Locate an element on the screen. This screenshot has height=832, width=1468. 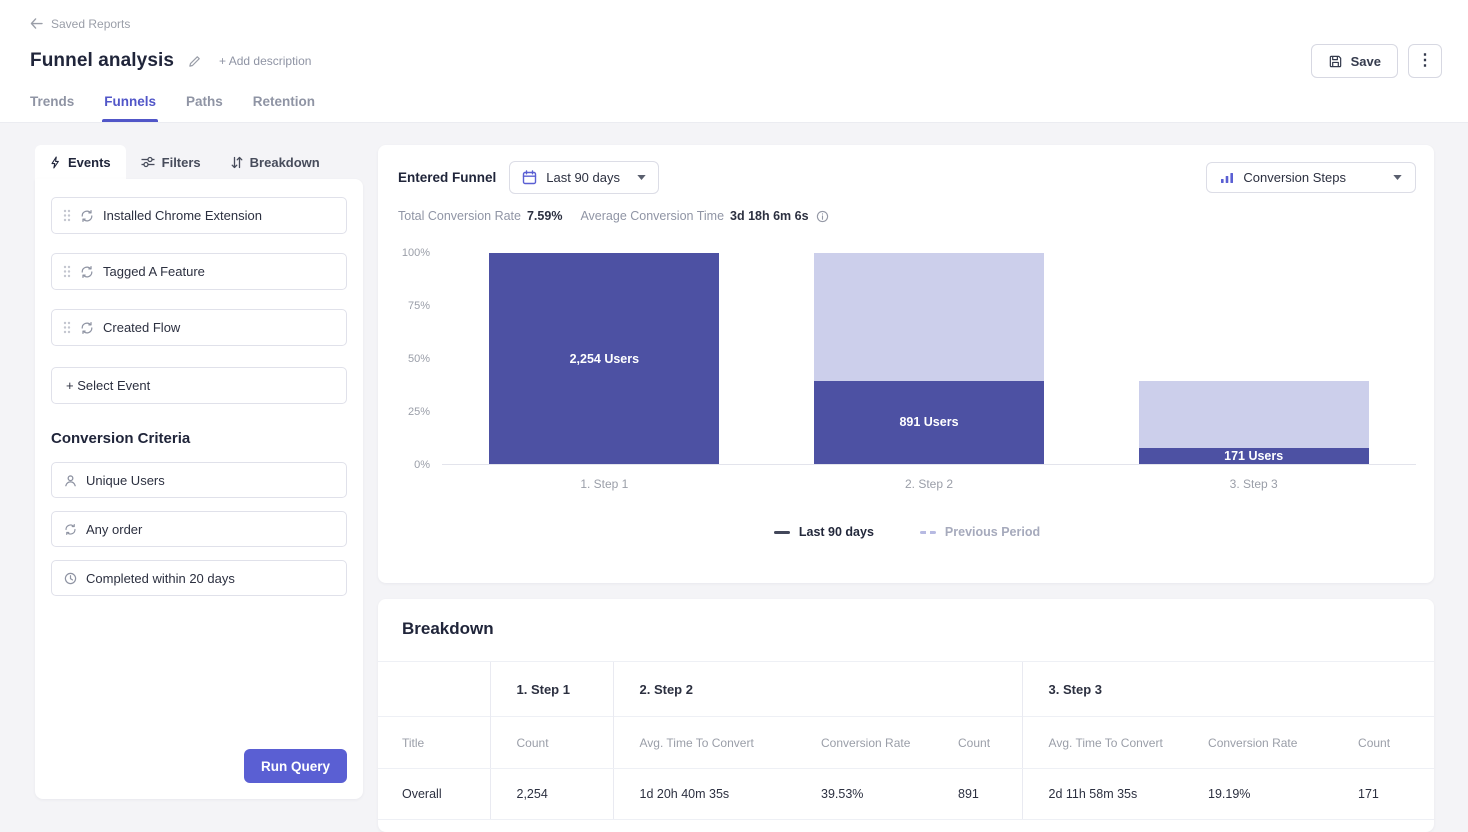
cell-step2-avg-time: 1d 20h 40m 35s is located at coordinates (703, 794).